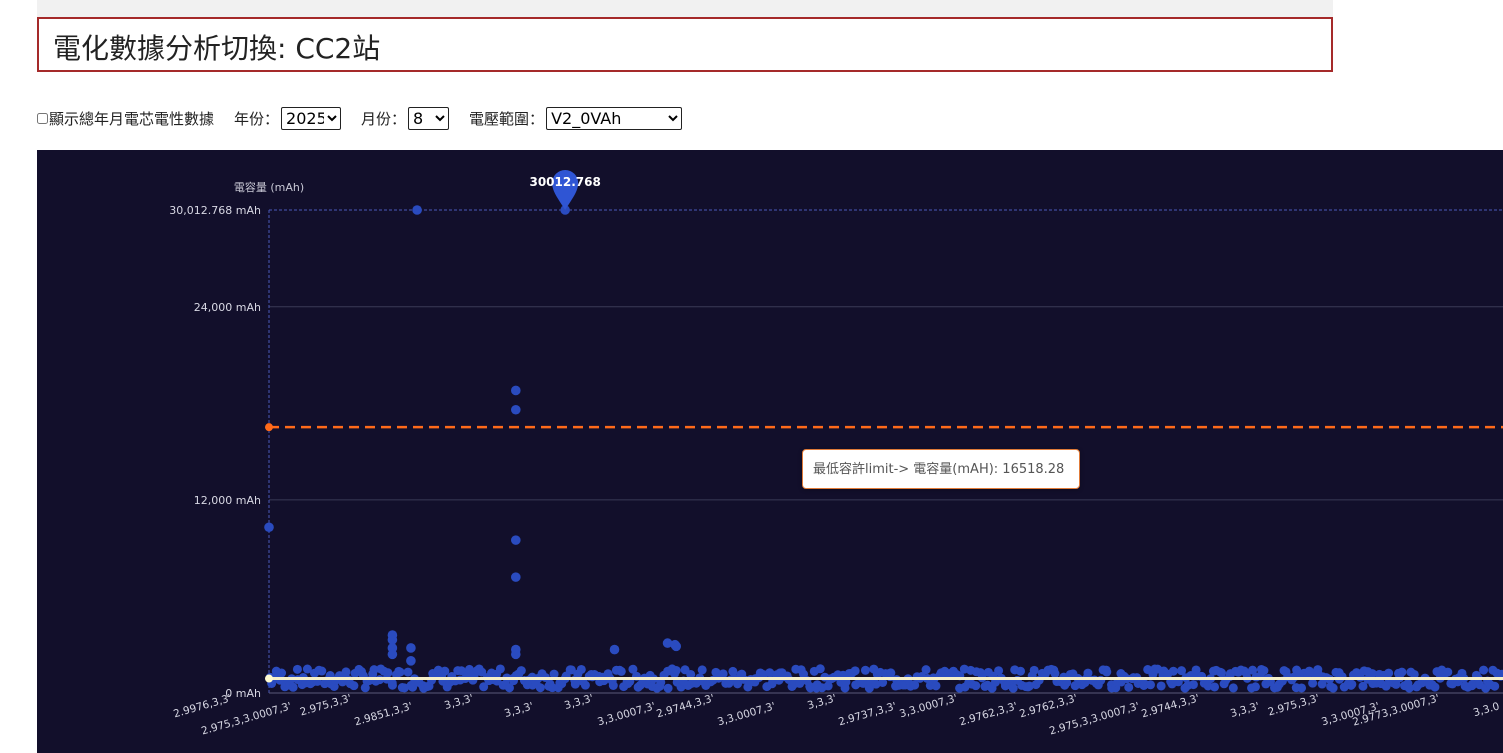  I want to click on title-panel: 電化數據分析切換: CC2站, so click(685, 44).